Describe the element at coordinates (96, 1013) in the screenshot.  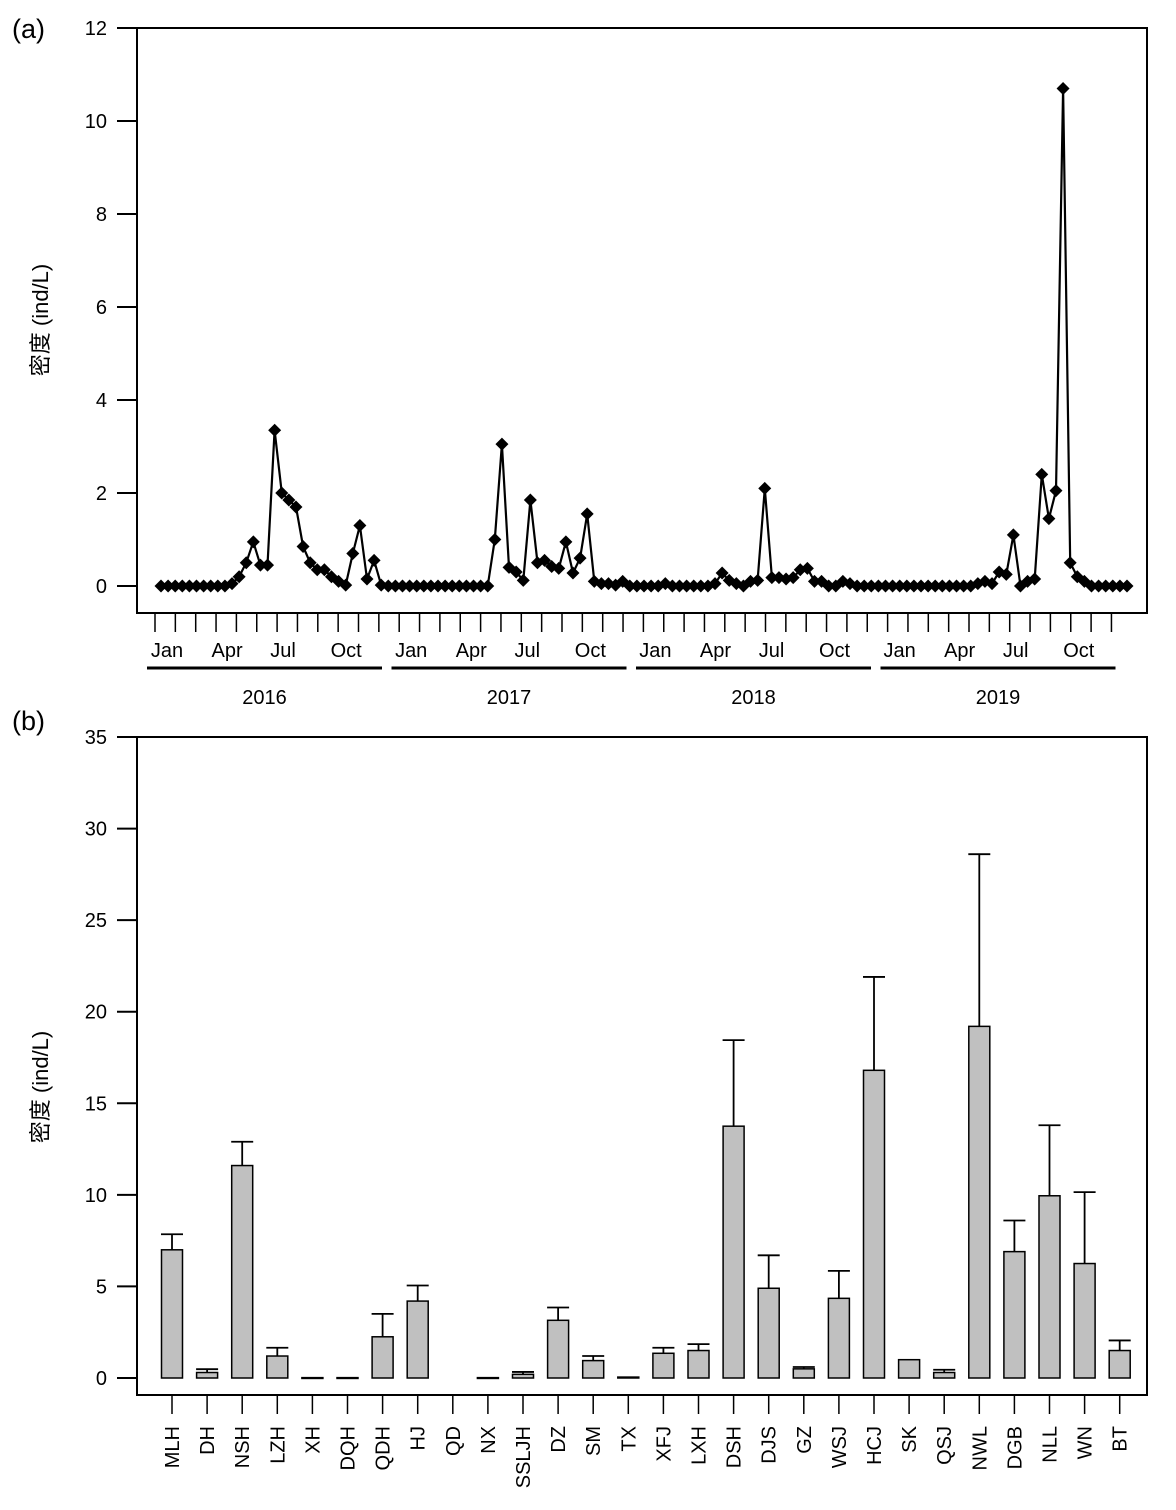
I see `y-tick-label: 20` at that location.